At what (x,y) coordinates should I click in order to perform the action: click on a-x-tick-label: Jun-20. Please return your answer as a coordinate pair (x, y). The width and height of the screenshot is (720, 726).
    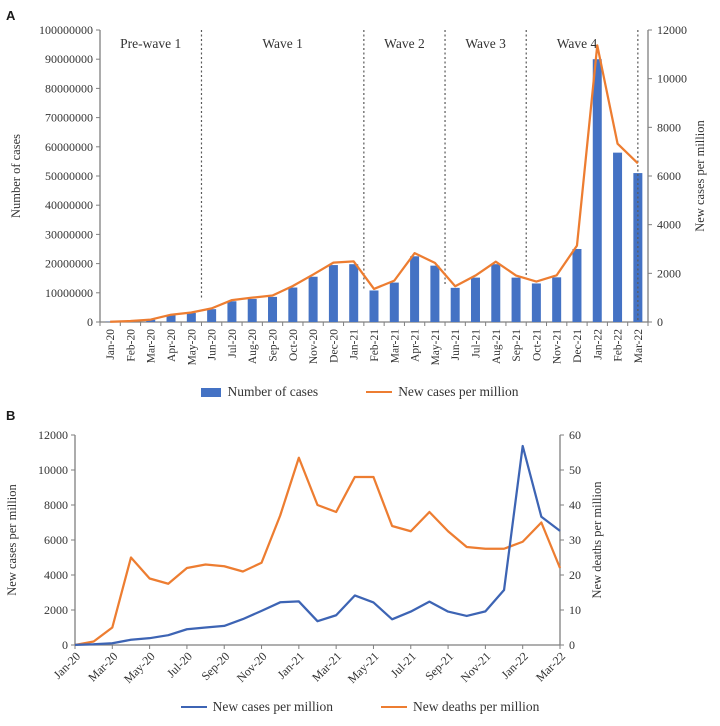
    Looking at the image, I should click on (213, 345).